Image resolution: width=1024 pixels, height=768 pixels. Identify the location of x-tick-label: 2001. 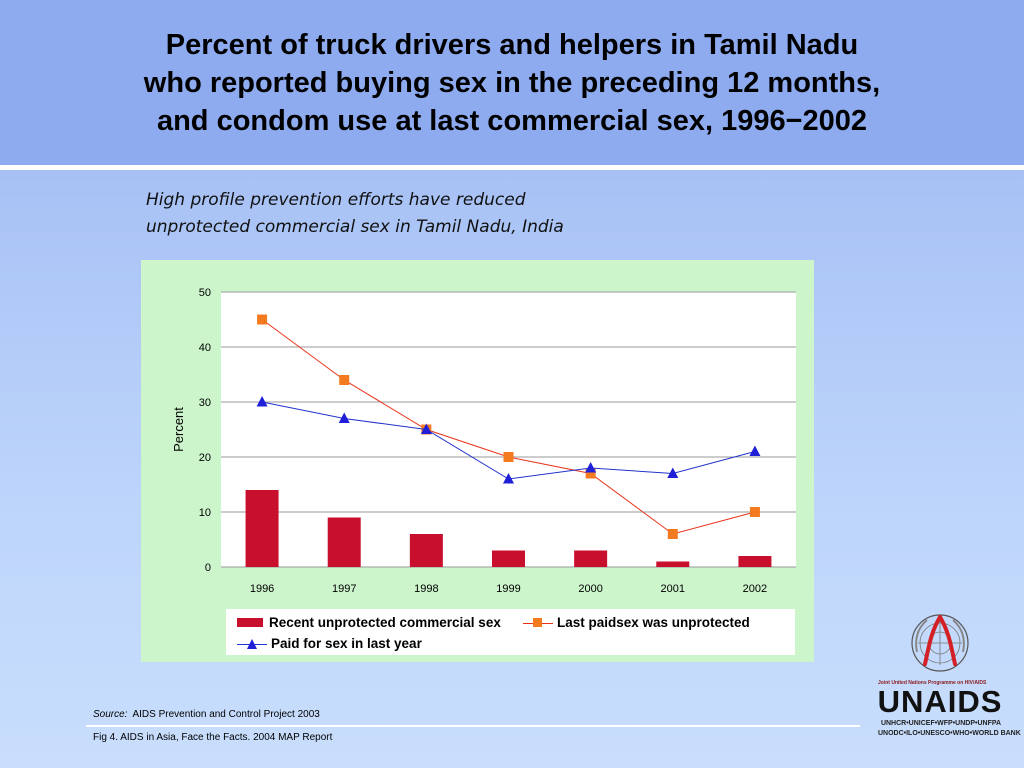
(673, 589).